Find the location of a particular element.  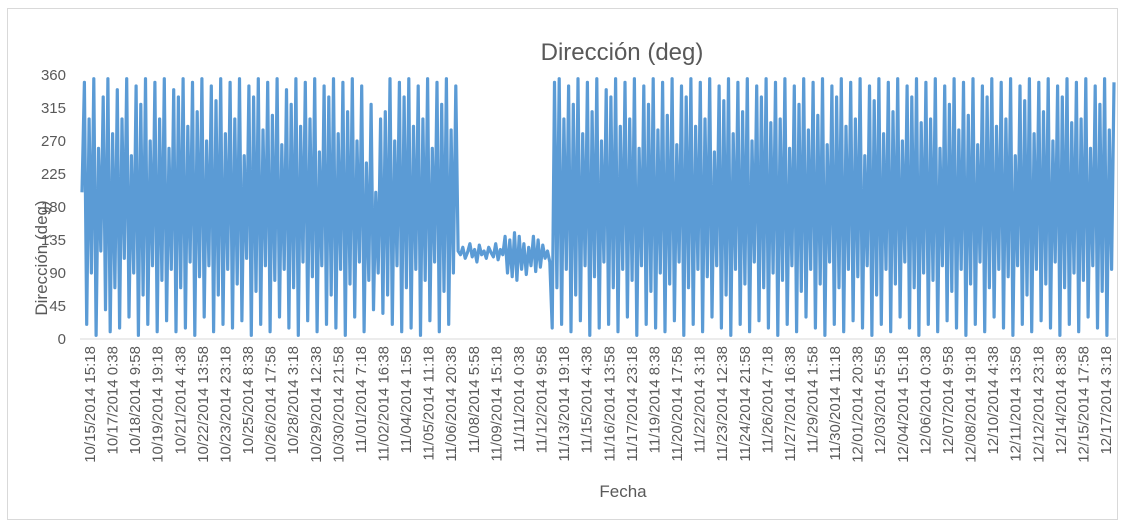

y-tick-label: 315 is located at coordinates (53, 108).